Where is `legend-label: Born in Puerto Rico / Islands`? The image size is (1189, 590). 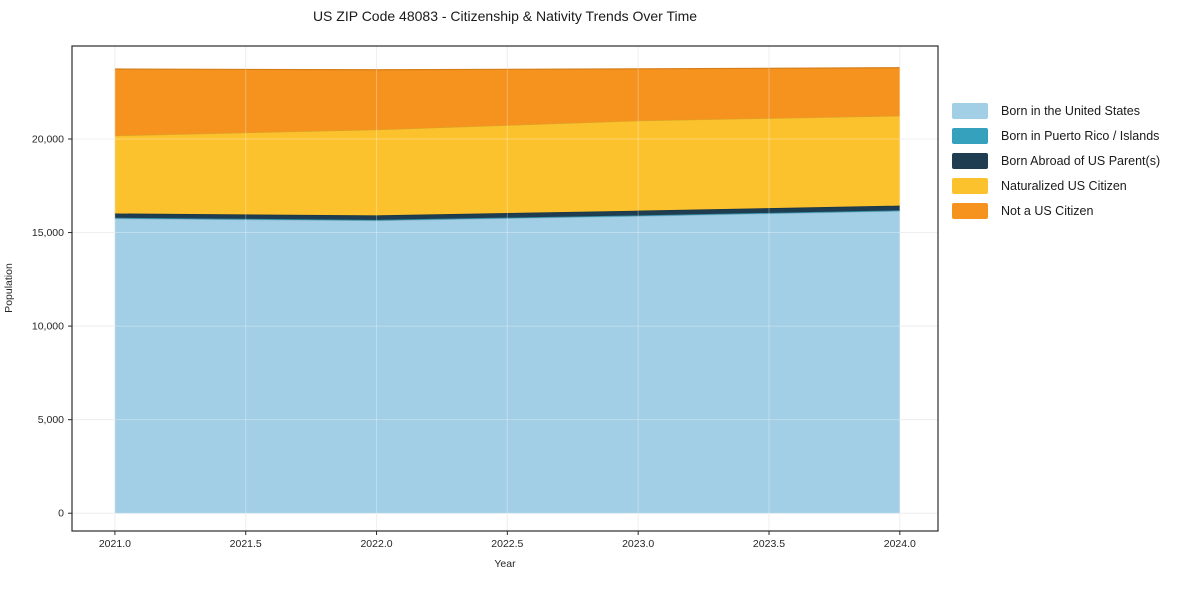 legend-label: Born in Puerto Rico / Islands is located at coordinates (1080, 135).